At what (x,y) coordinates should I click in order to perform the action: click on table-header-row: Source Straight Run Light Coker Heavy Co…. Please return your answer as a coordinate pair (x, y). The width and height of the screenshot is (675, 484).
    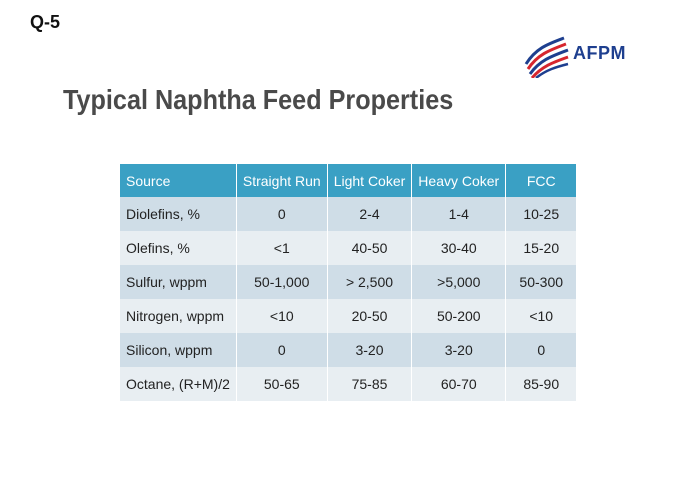
    Looking at the image, I should click on (348, 180).